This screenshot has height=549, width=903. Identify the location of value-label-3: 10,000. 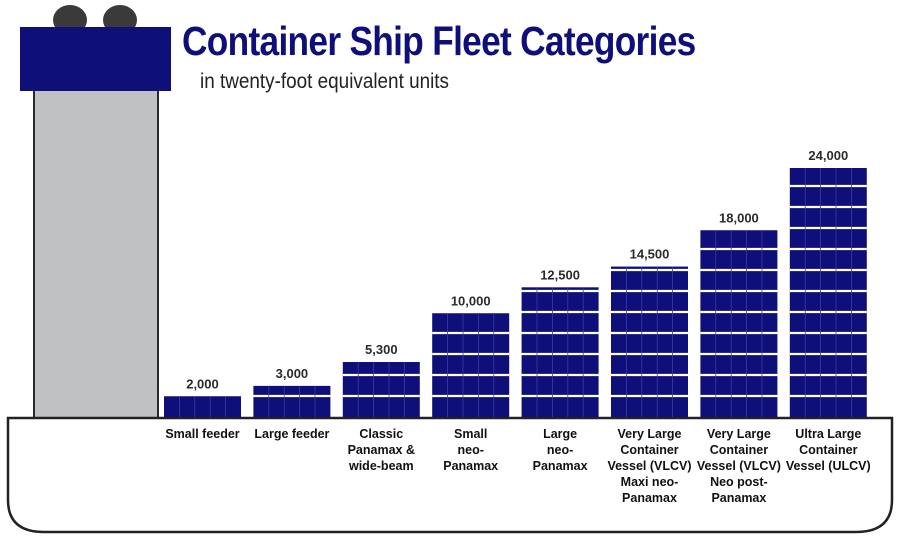
(471, 300).